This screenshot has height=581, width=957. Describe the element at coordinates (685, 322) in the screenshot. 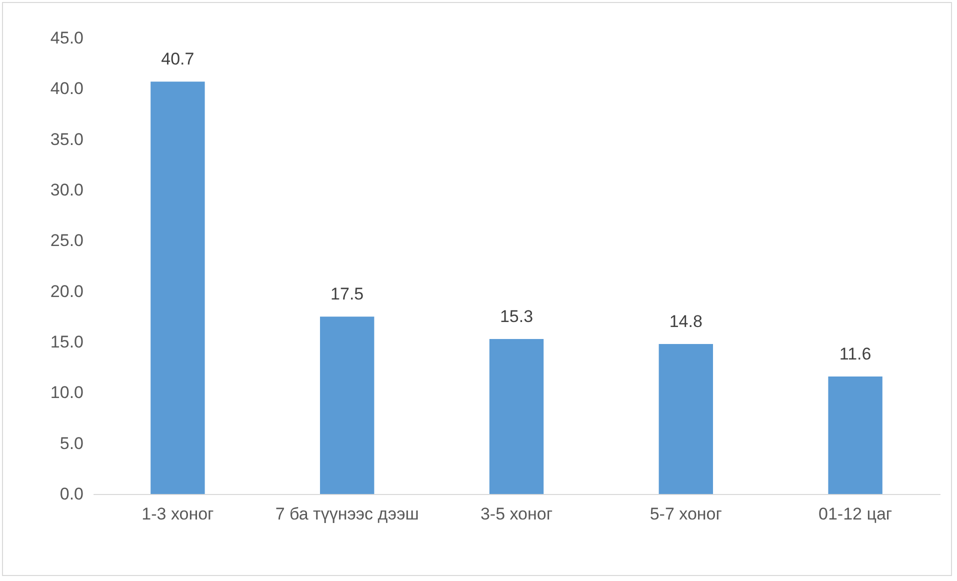

I see `data-label: 14.8` at that location.